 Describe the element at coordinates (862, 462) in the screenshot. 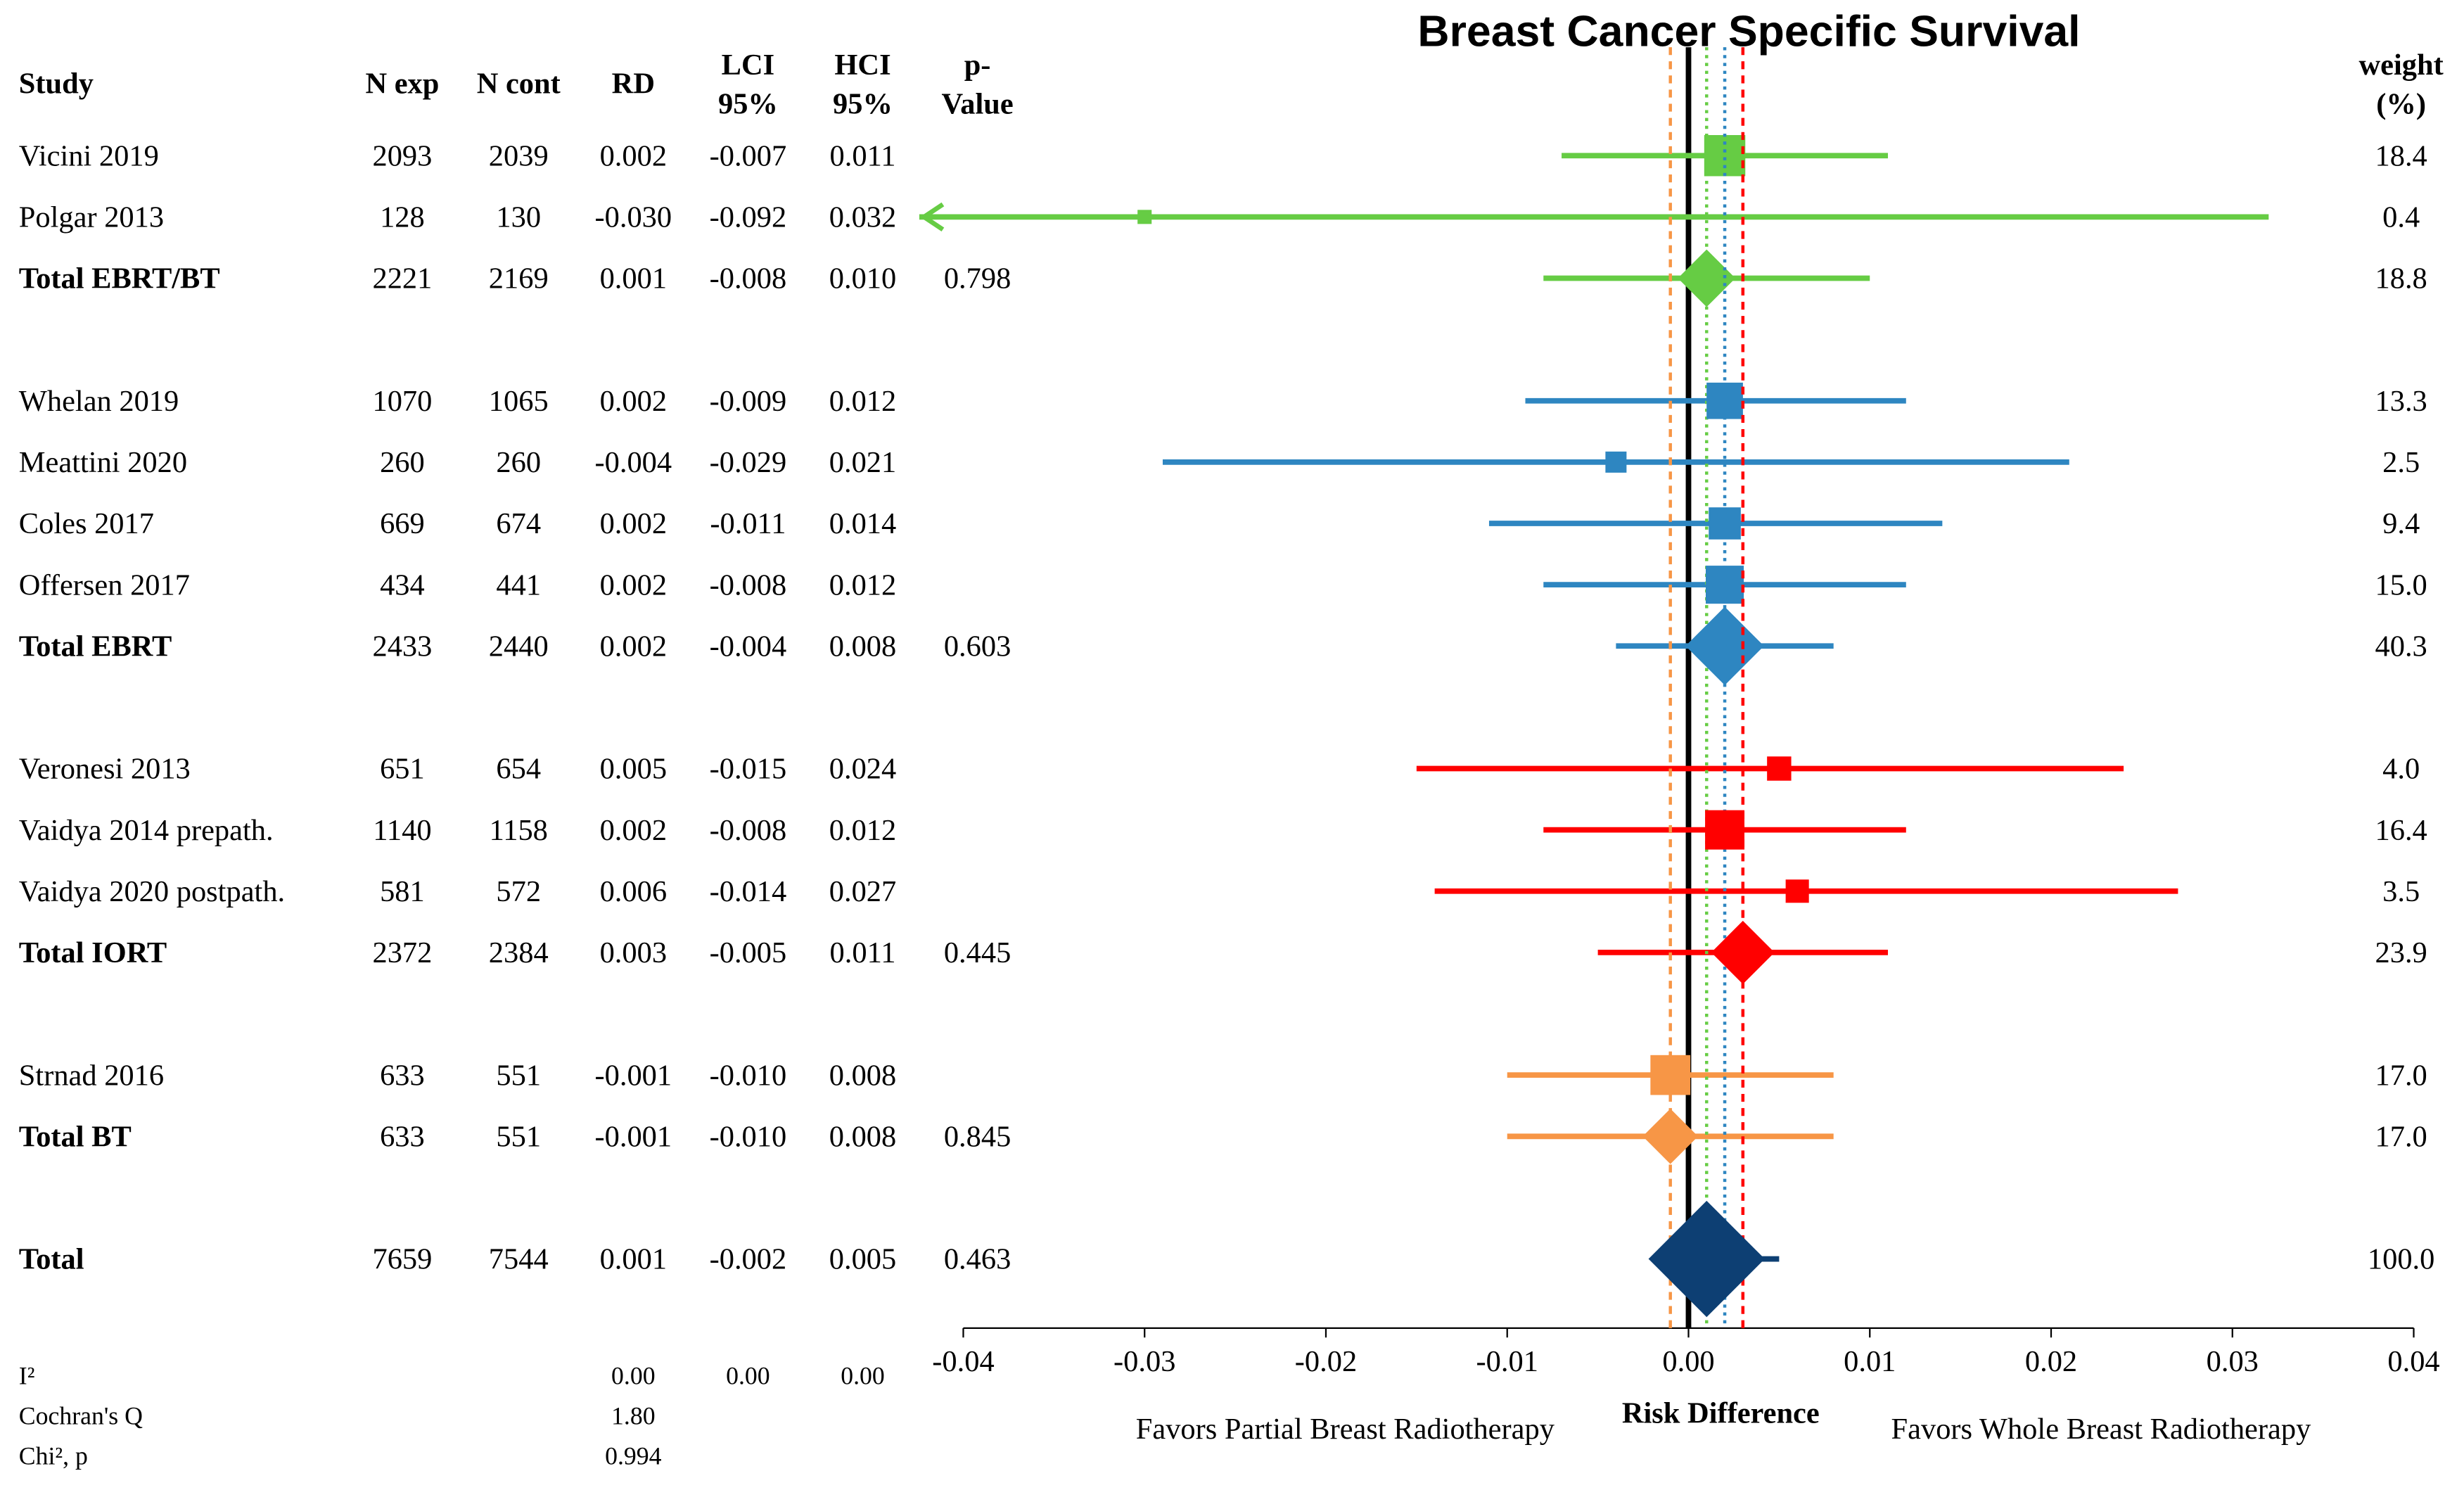

I see `cell-hci: 0.021` at that location.